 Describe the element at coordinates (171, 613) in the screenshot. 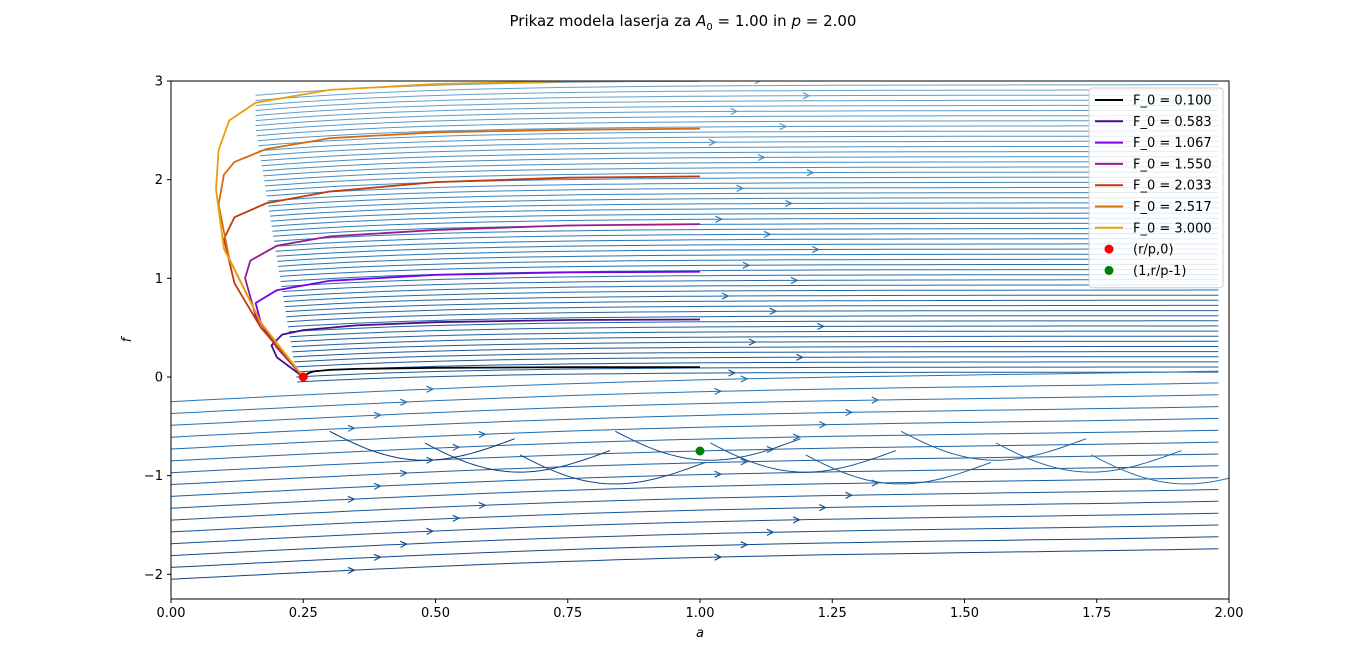

I see `x-tick-label: 0.00` at that location.